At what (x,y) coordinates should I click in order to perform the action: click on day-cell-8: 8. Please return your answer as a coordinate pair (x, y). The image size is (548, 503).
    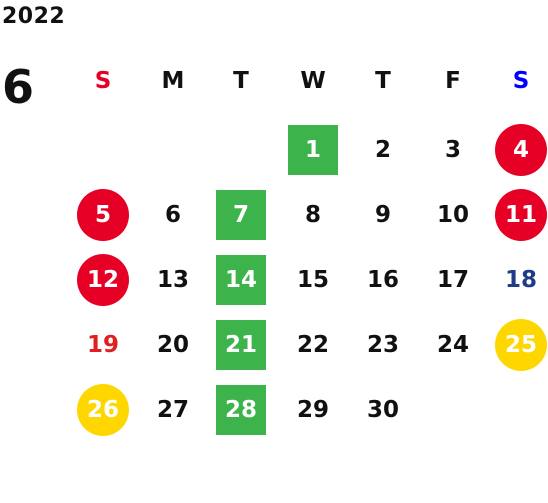
    Looking at the image, I should click on (312, 215).